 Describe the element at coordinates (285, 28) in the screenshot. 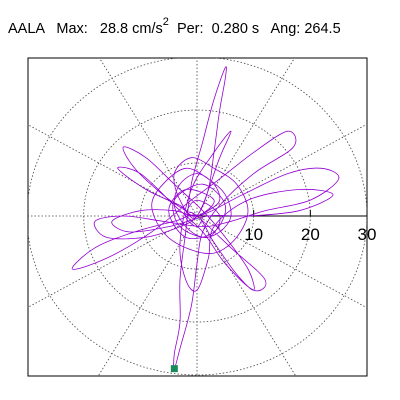

I see `angle-label: Ang:` at that location.